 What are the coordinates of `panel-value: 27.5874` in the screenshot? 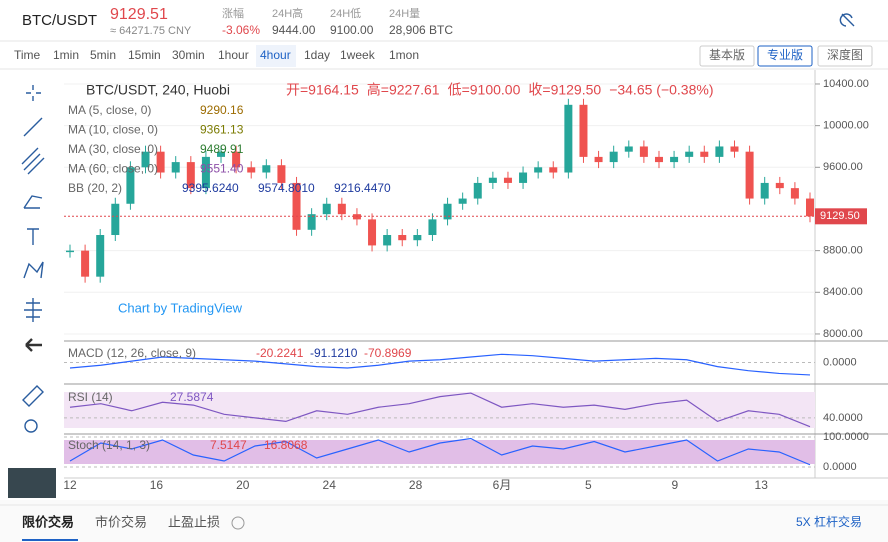 It's located at (192, 397).